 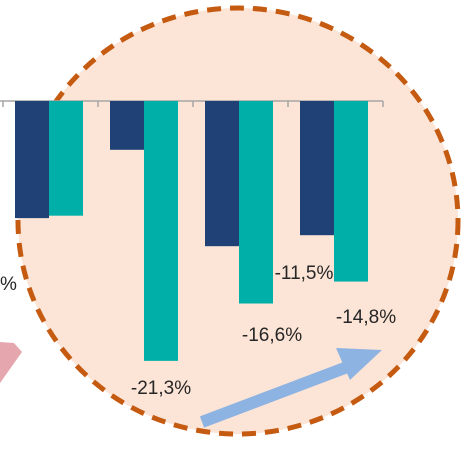 I want to click on trend-arrow-head, so click(x=359, y=364).